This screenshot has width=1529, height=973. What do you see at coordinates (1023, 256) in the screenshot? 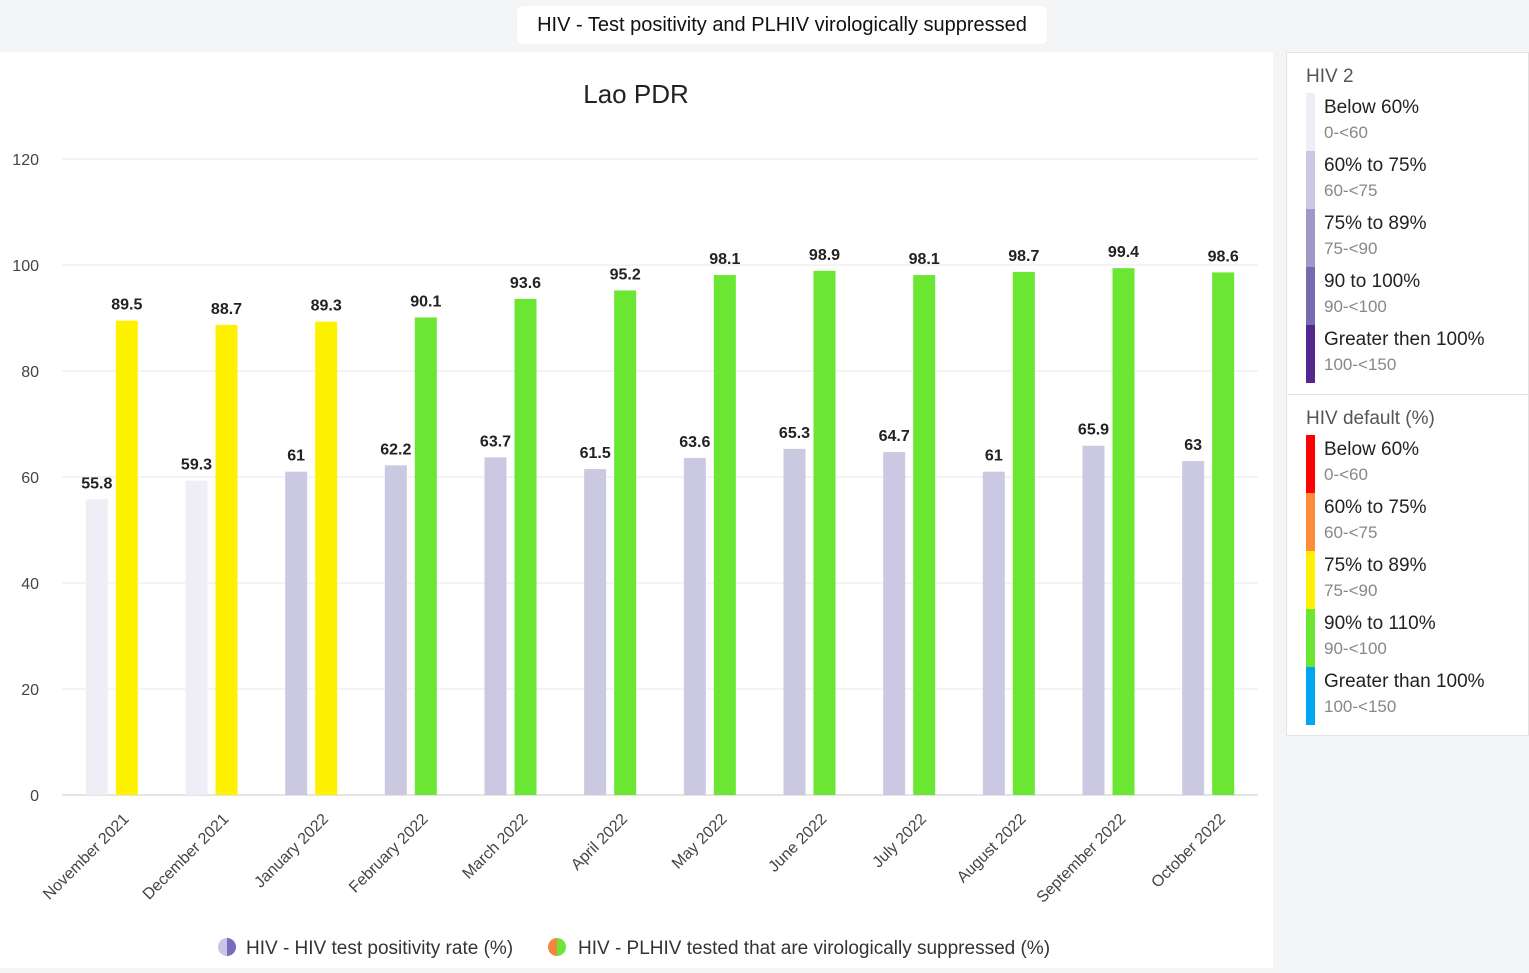
I see `data-label: 98.7` at bounding box center [1023, 256].